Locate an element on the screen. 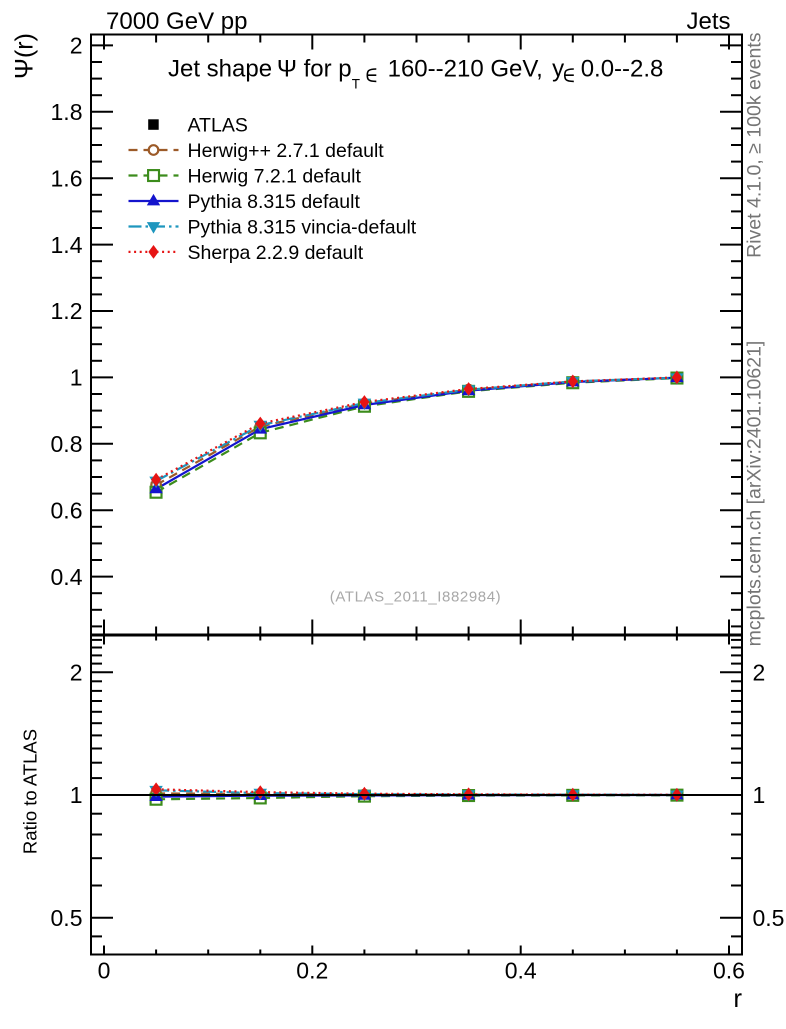  svg-text: ATLAS is located at coordinates (218, 126).